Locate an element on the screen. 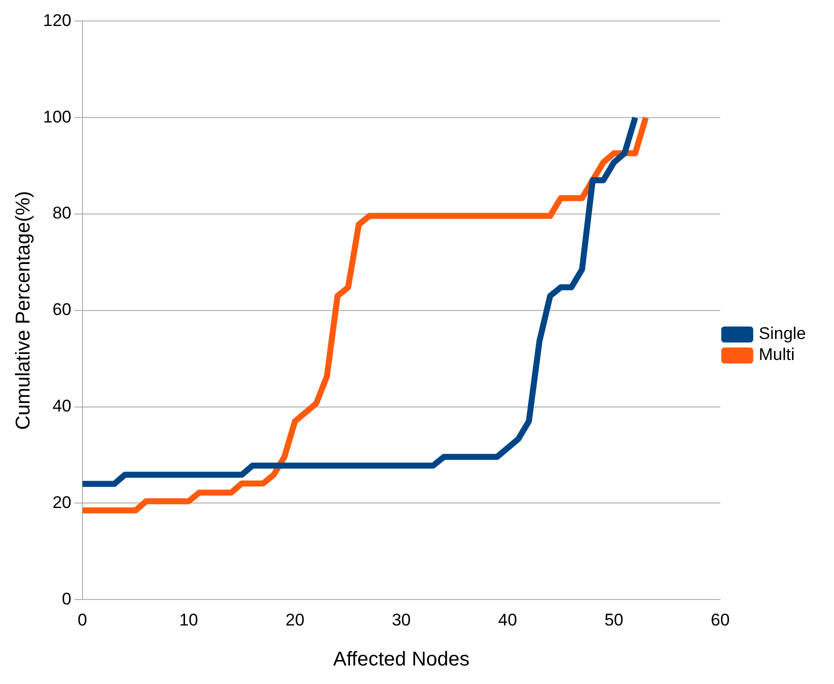 The image size is (834, 684). legend-label: Multi is located at coordinates (776, 354).